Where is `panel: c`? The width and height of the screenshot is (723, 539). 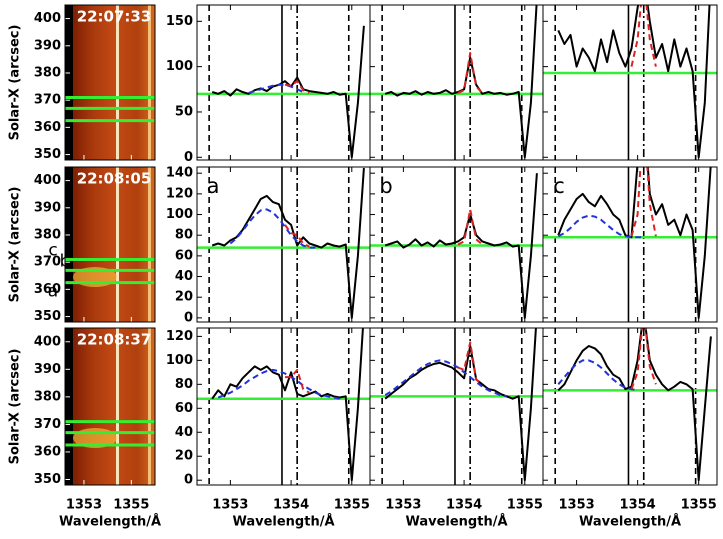
panel: c is located at coordinates (630, 244).